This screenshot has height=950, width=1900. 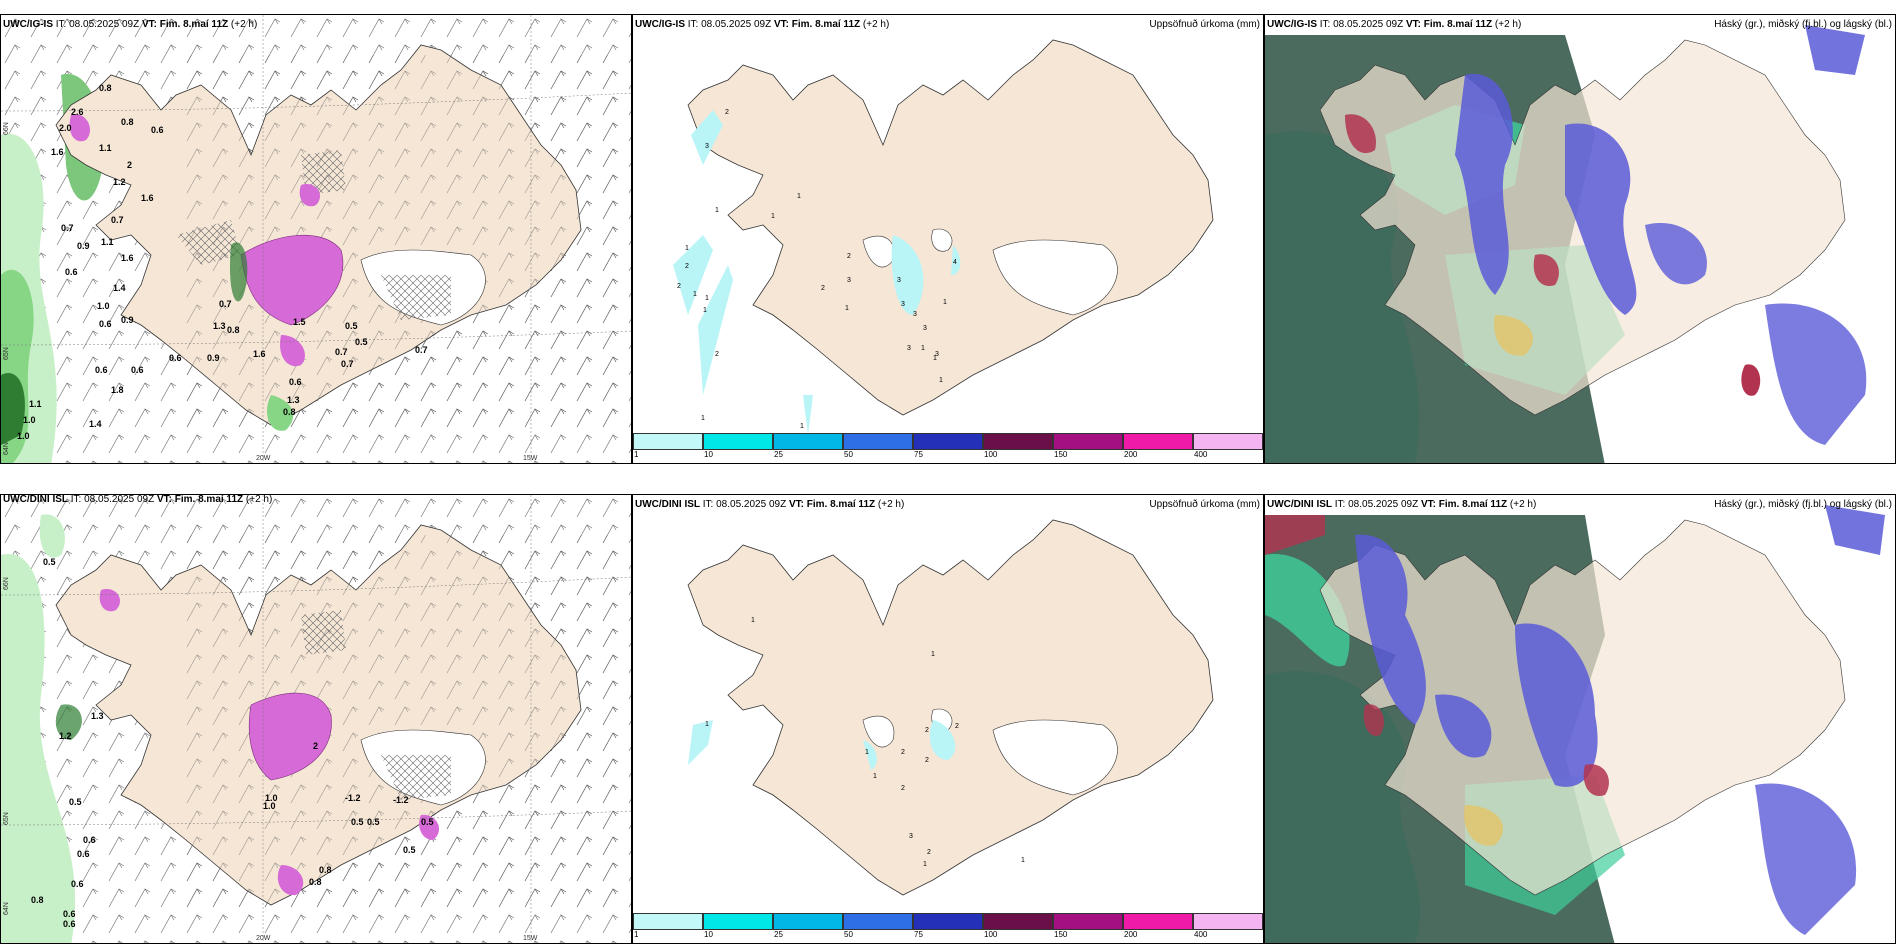 What do you see at coordinates (117, 390) in the screenshot?
I see `wind-value: 1.8` at bounding box center [117, 390].